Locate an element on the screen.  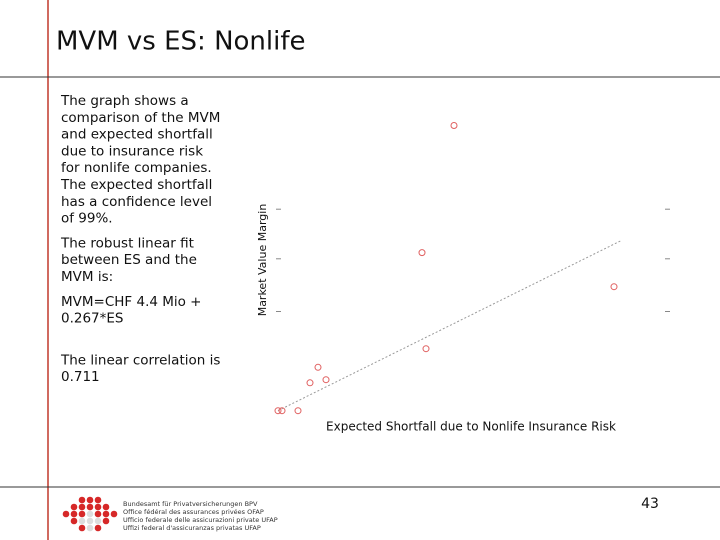
page-number: 43 is located at coordinates (650, 504).